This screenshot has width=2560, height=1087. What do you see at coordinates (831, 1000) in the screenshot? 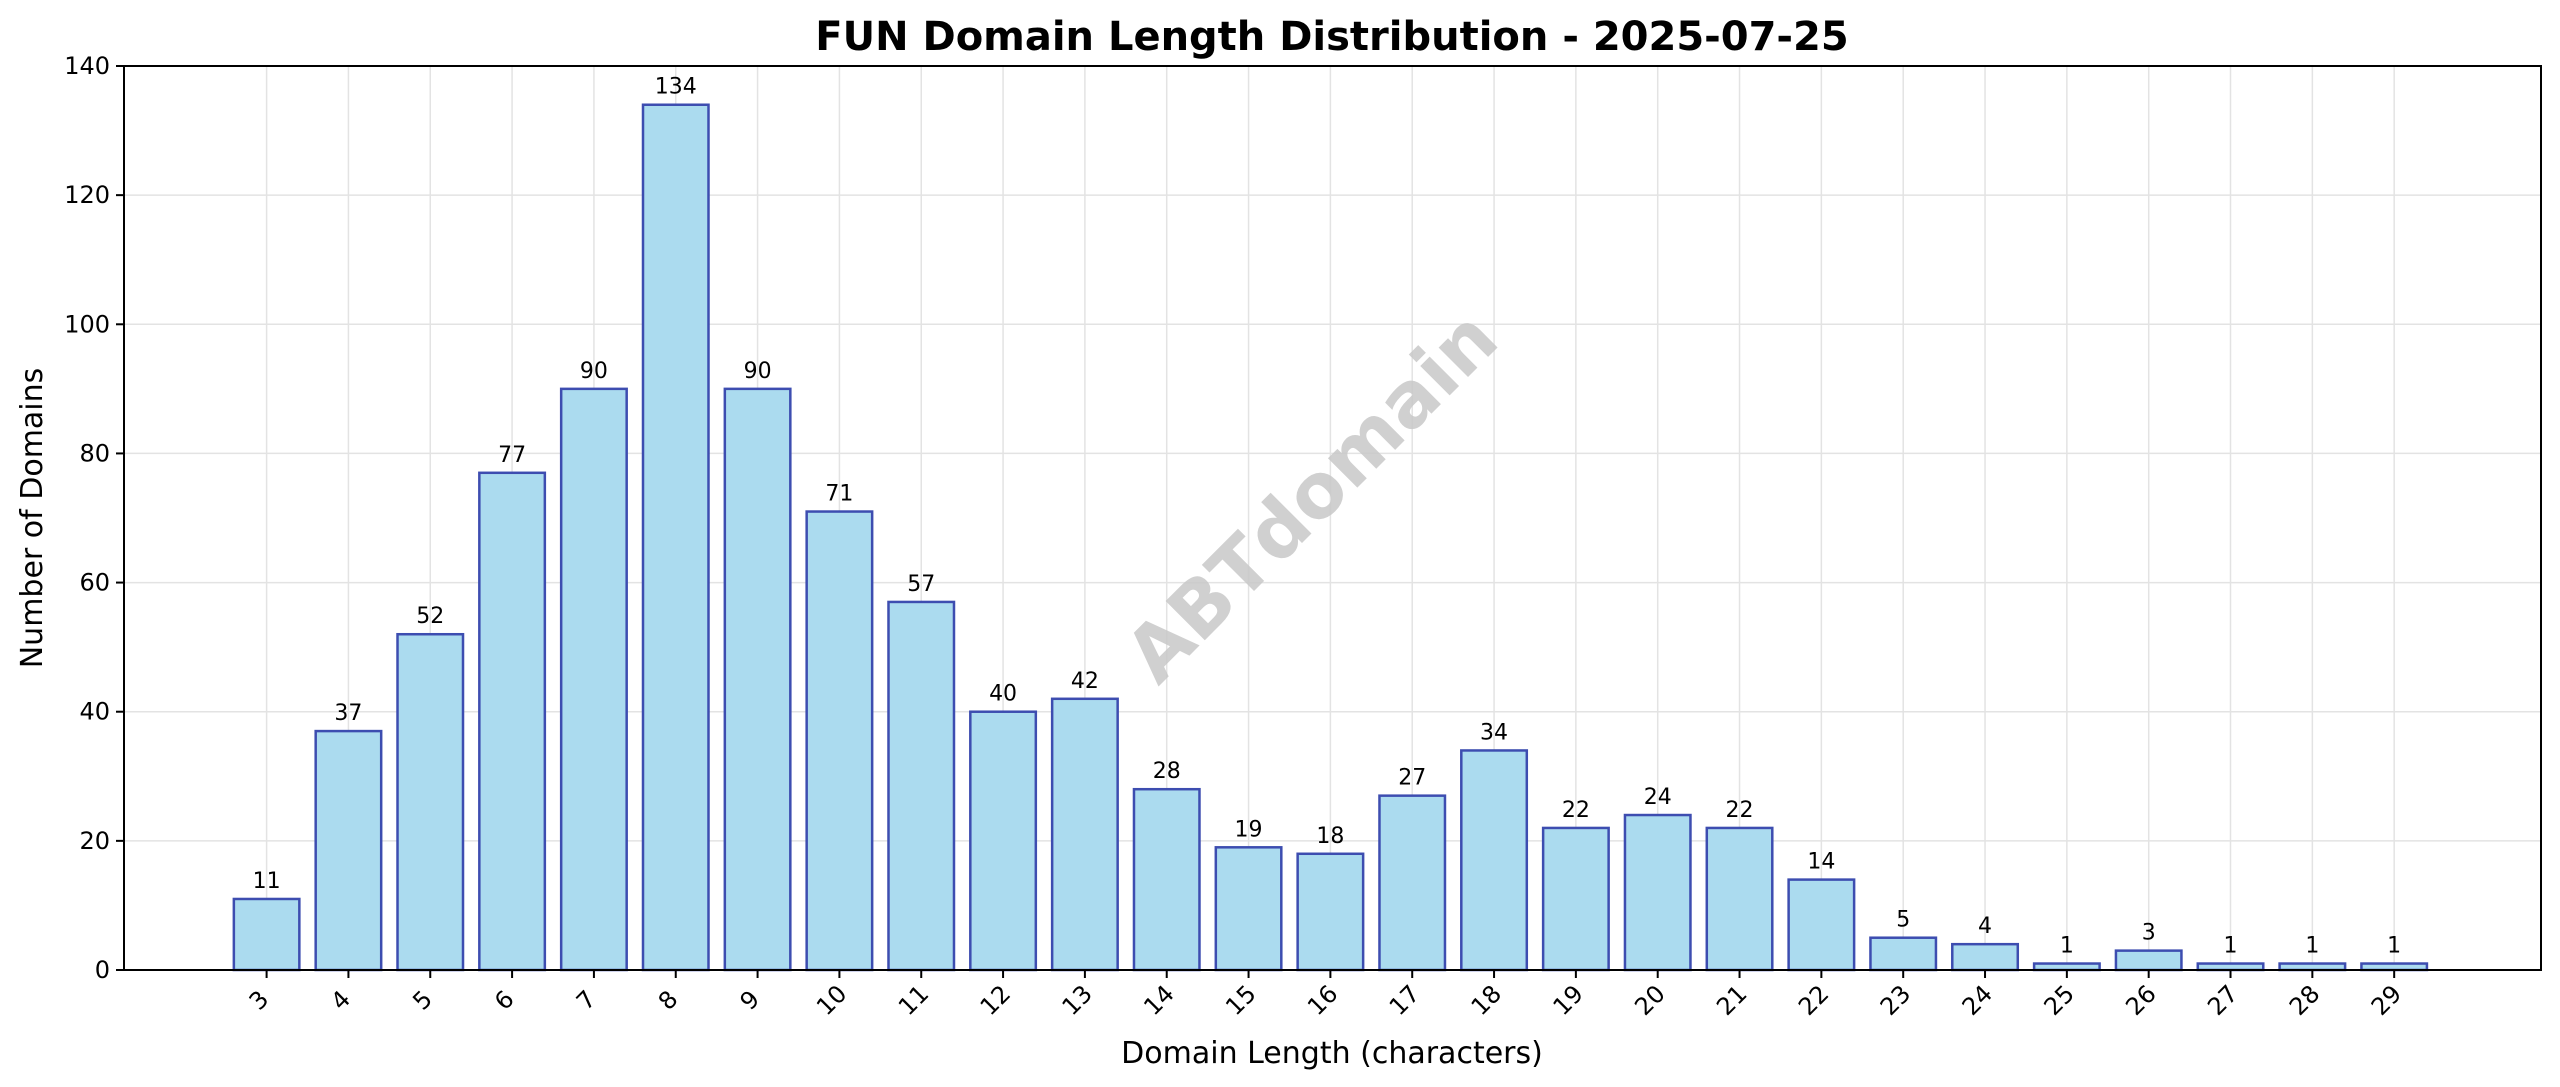
I see `x-tick-label: 10` at bounding box center [831, 1000].